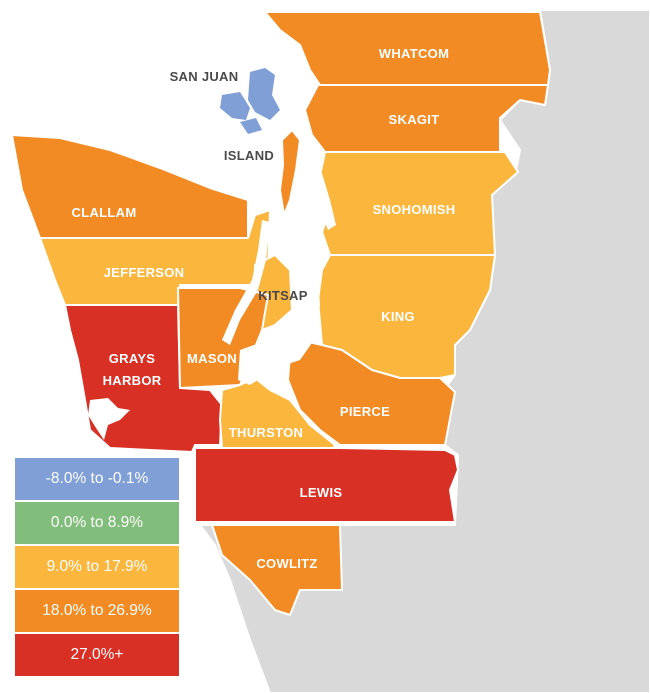 Image resolution: width=650 pixels, height=693 pixels. What do you see at coordinates (282, 295) in the screenshot?
I see `label-kitsap: KITSAP` at bounding box center [282, 295].